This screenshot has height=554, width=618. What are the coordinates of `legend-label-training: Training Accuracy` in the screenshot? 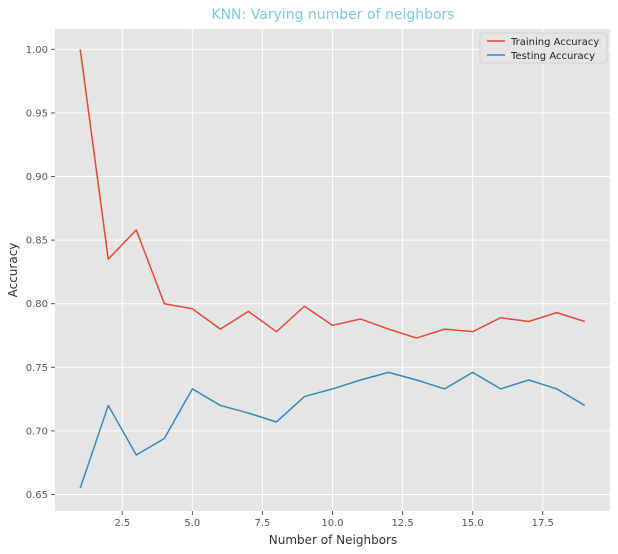 It's located at (554, 42).